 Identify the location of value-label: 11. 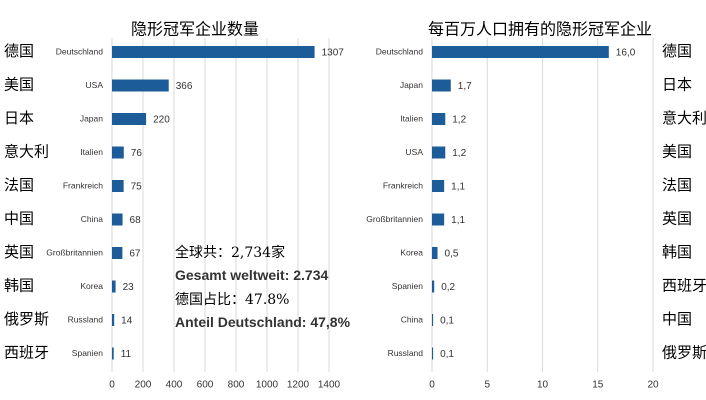
(126, 354).